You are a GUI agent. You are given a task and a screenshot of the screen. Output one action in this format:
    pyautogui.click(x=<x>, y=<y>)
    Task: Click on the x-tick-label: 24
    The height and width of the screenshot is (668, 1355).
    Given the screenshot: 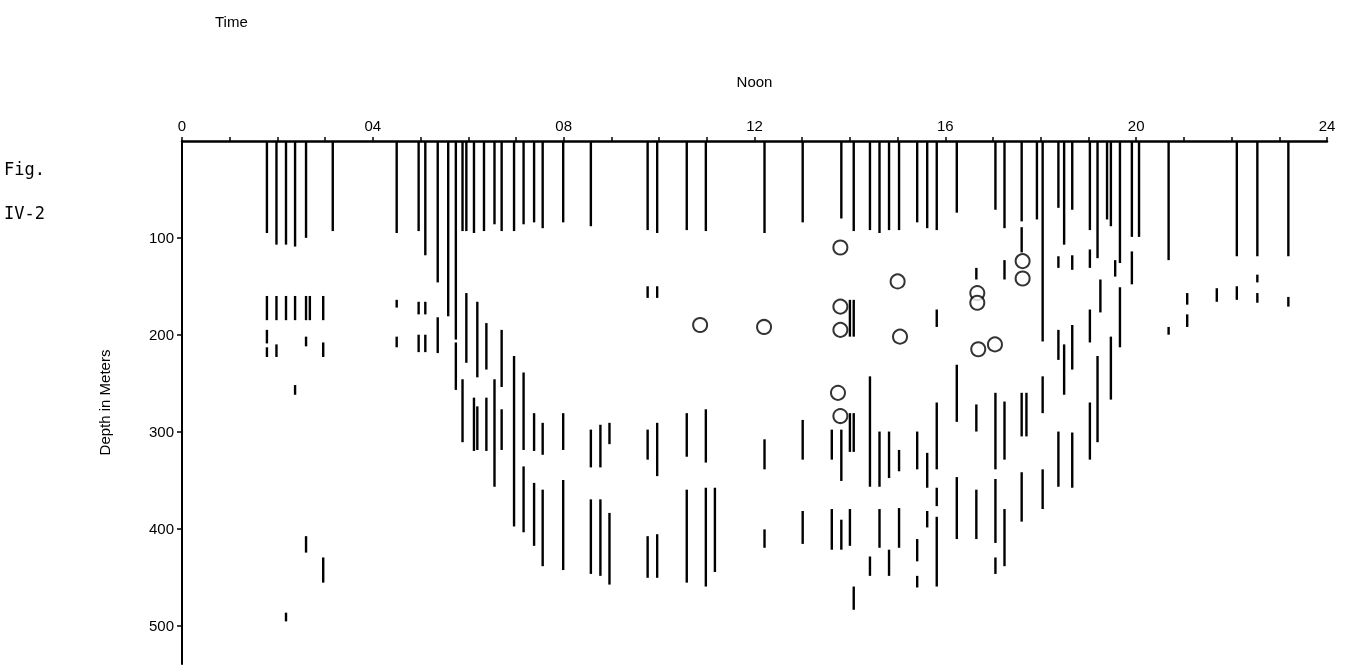 What is the action you would take?
    pyautogui.click(x=1327, y=125)
    